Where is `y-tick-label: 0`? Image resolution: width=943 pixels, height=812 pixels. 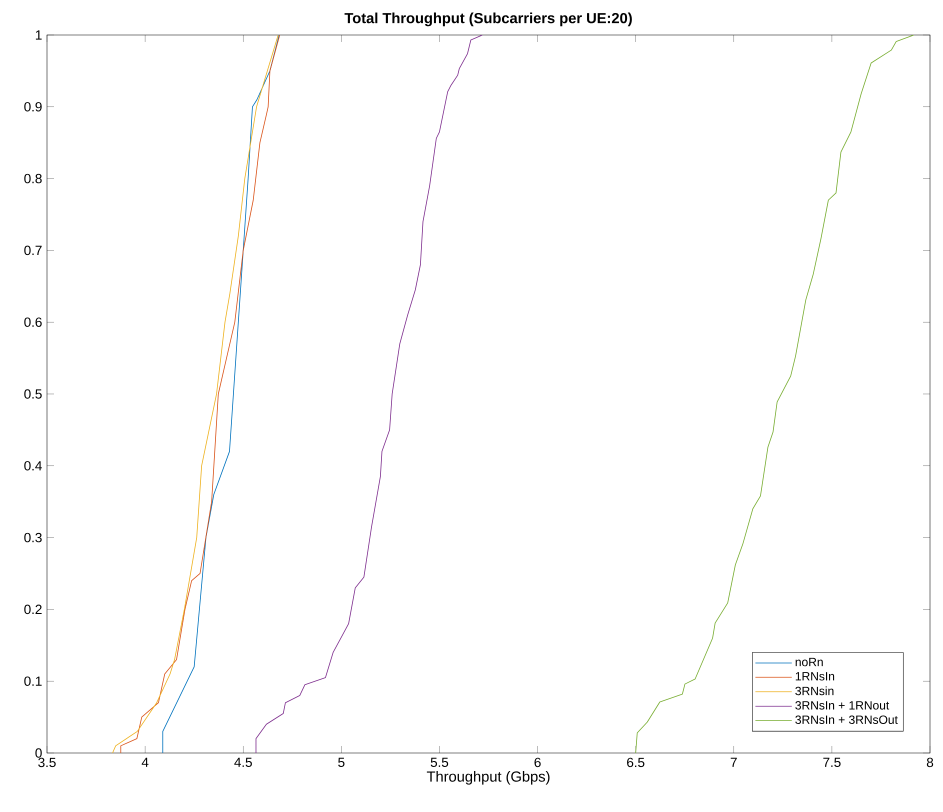 y-tick-label: 0 is located at coordinates (38, 753).